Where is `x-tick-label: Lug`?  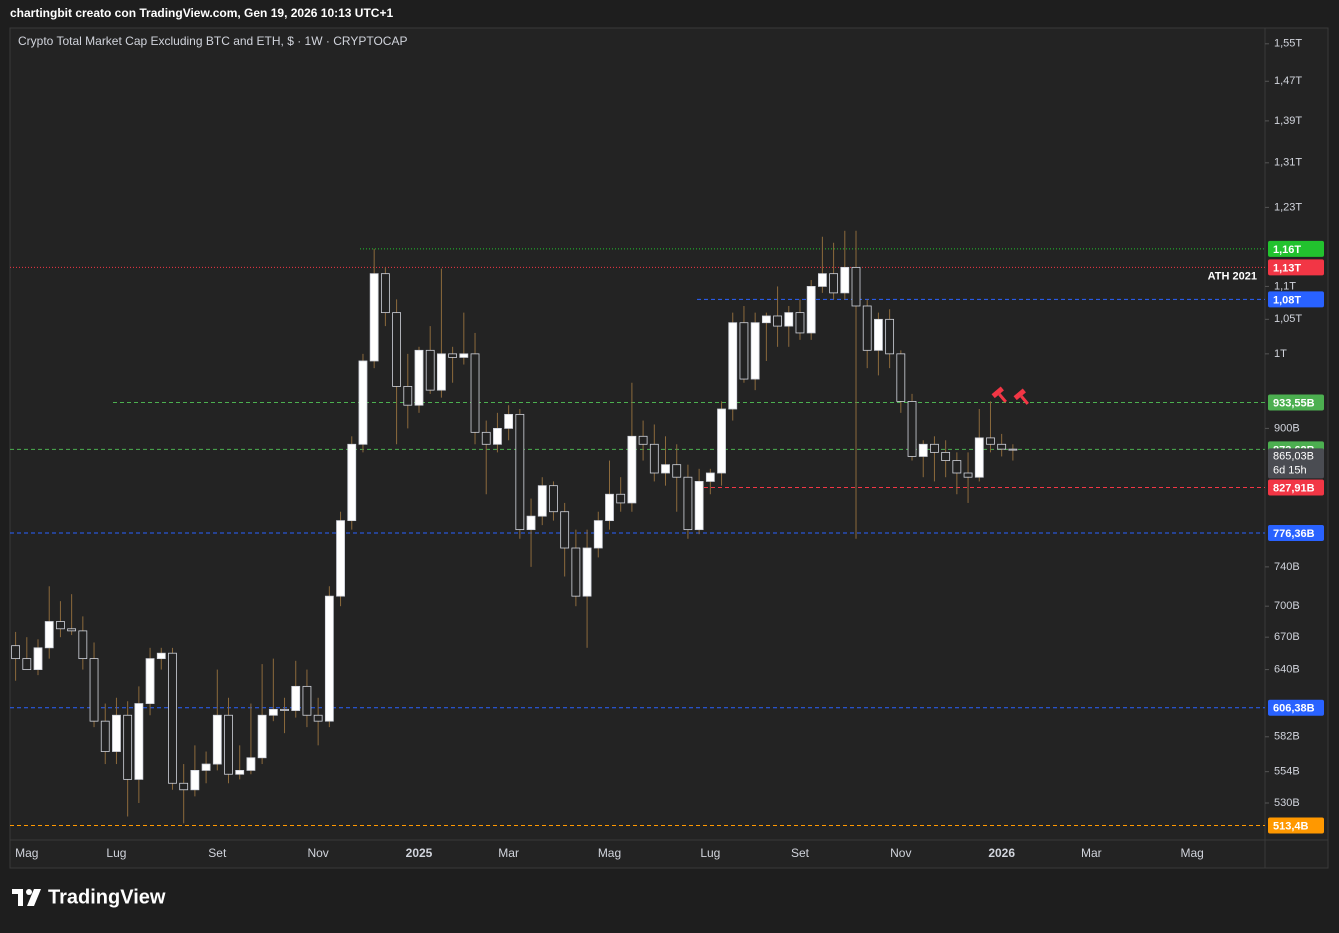
x-tick-label: Lug is located at coordinates (116, 853).